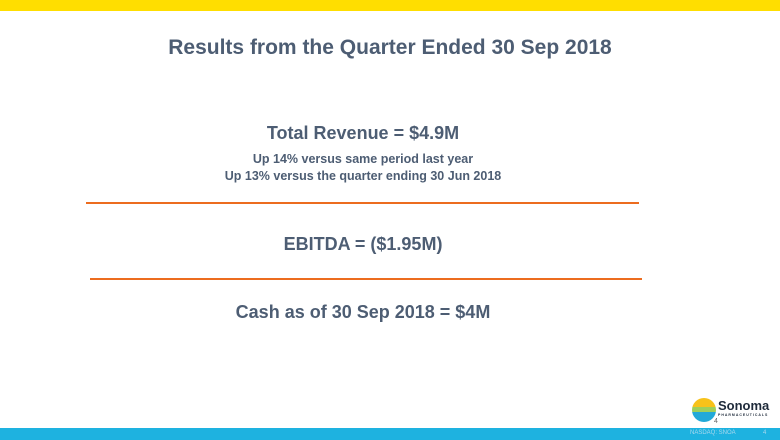 The image size is (780, 440). I want to click on cash-headline: Cash as of 30 Sep 2018 = $4M, so click(363, 312).